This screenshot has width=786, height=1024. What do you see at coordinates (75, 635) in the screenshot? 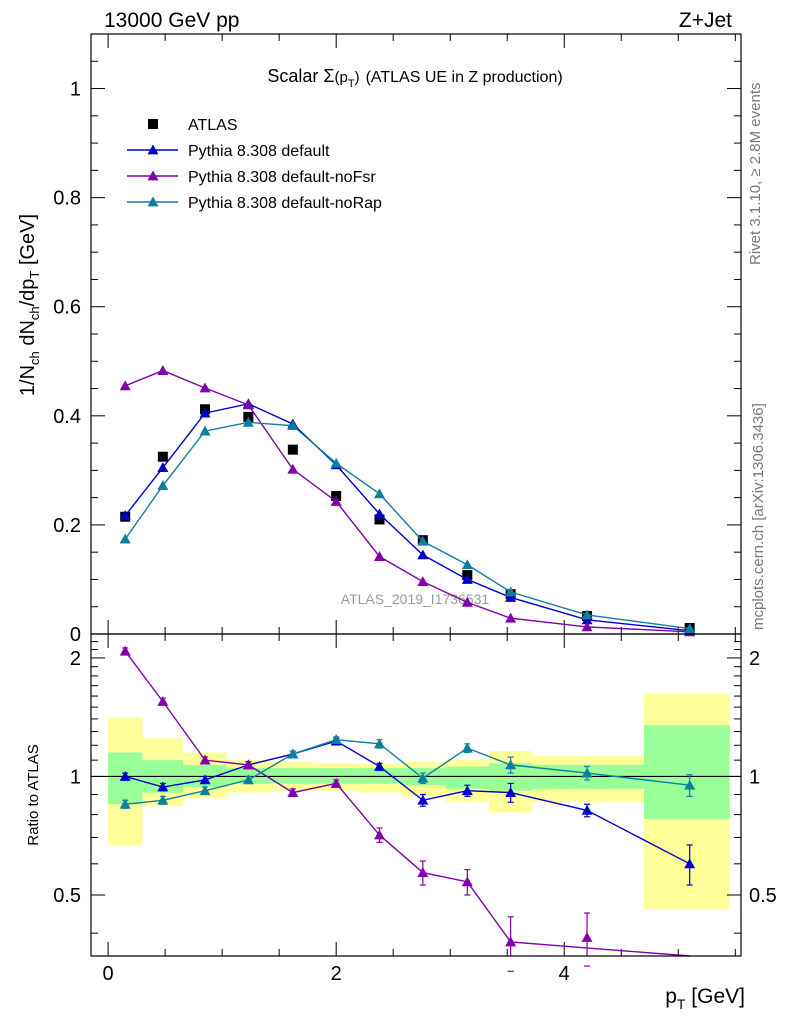
I see `main-y-tick-label: 0` at bounding box center [75, 635].